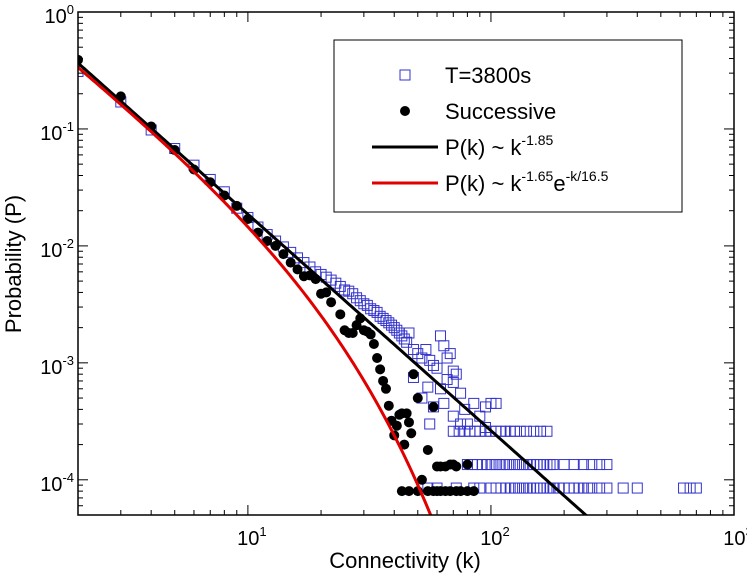  I want to click on legend-label: P(k) ~ k-1.85, so click(499, 146).